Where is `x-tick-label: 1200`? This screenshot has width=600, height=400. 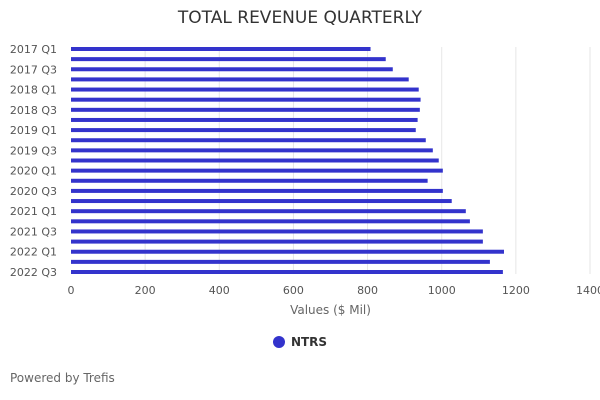
x-tick-label: 1200 is located at coordinates (516, 290).